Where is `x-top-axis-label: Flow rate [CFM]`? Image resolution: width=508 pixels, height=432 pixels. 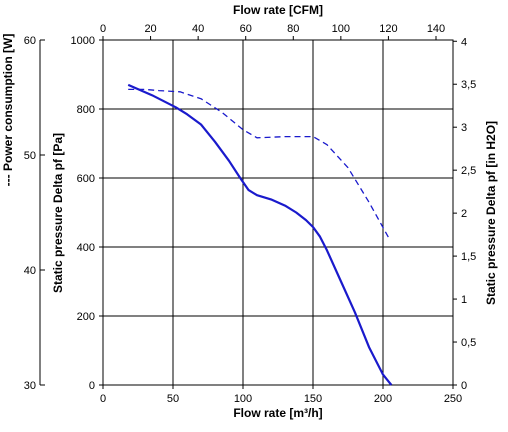 x-top-axis-label: Flow rate [CFM] is located at coordinates (278, 10).